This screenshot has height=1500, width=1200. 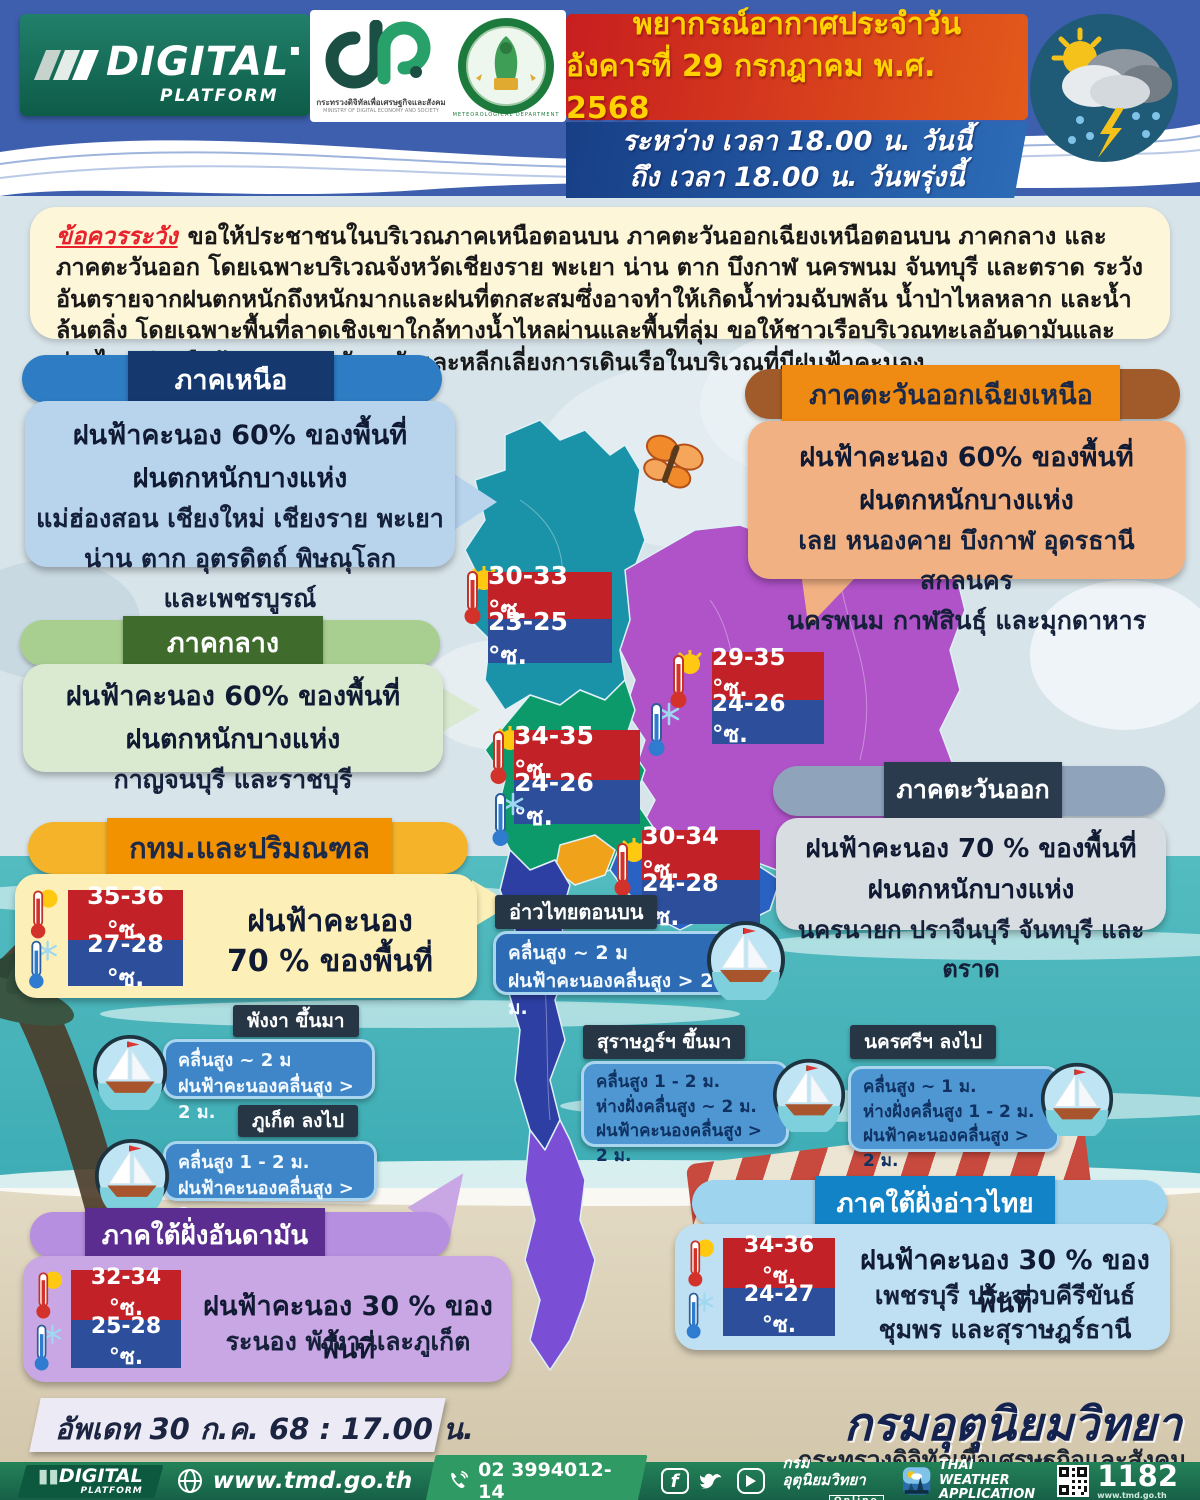 What do you see at coordinates (797, 24) in the screenshot?
I see `forecast-title: พยากรณ์อากาศประจำวัน` at bounding box center [797, 24].